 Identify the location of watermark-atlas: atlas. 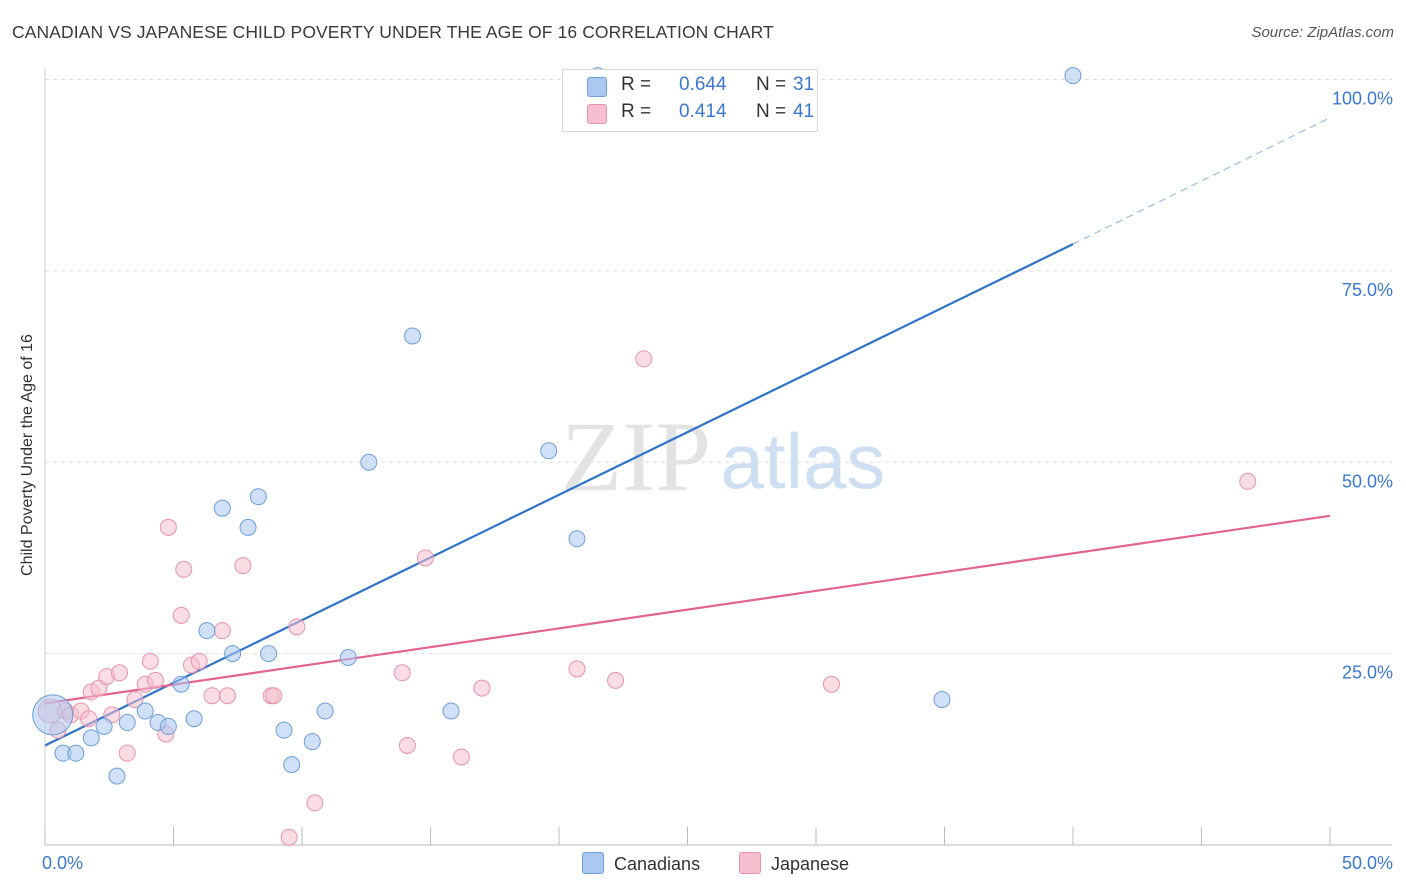
(803, 461).